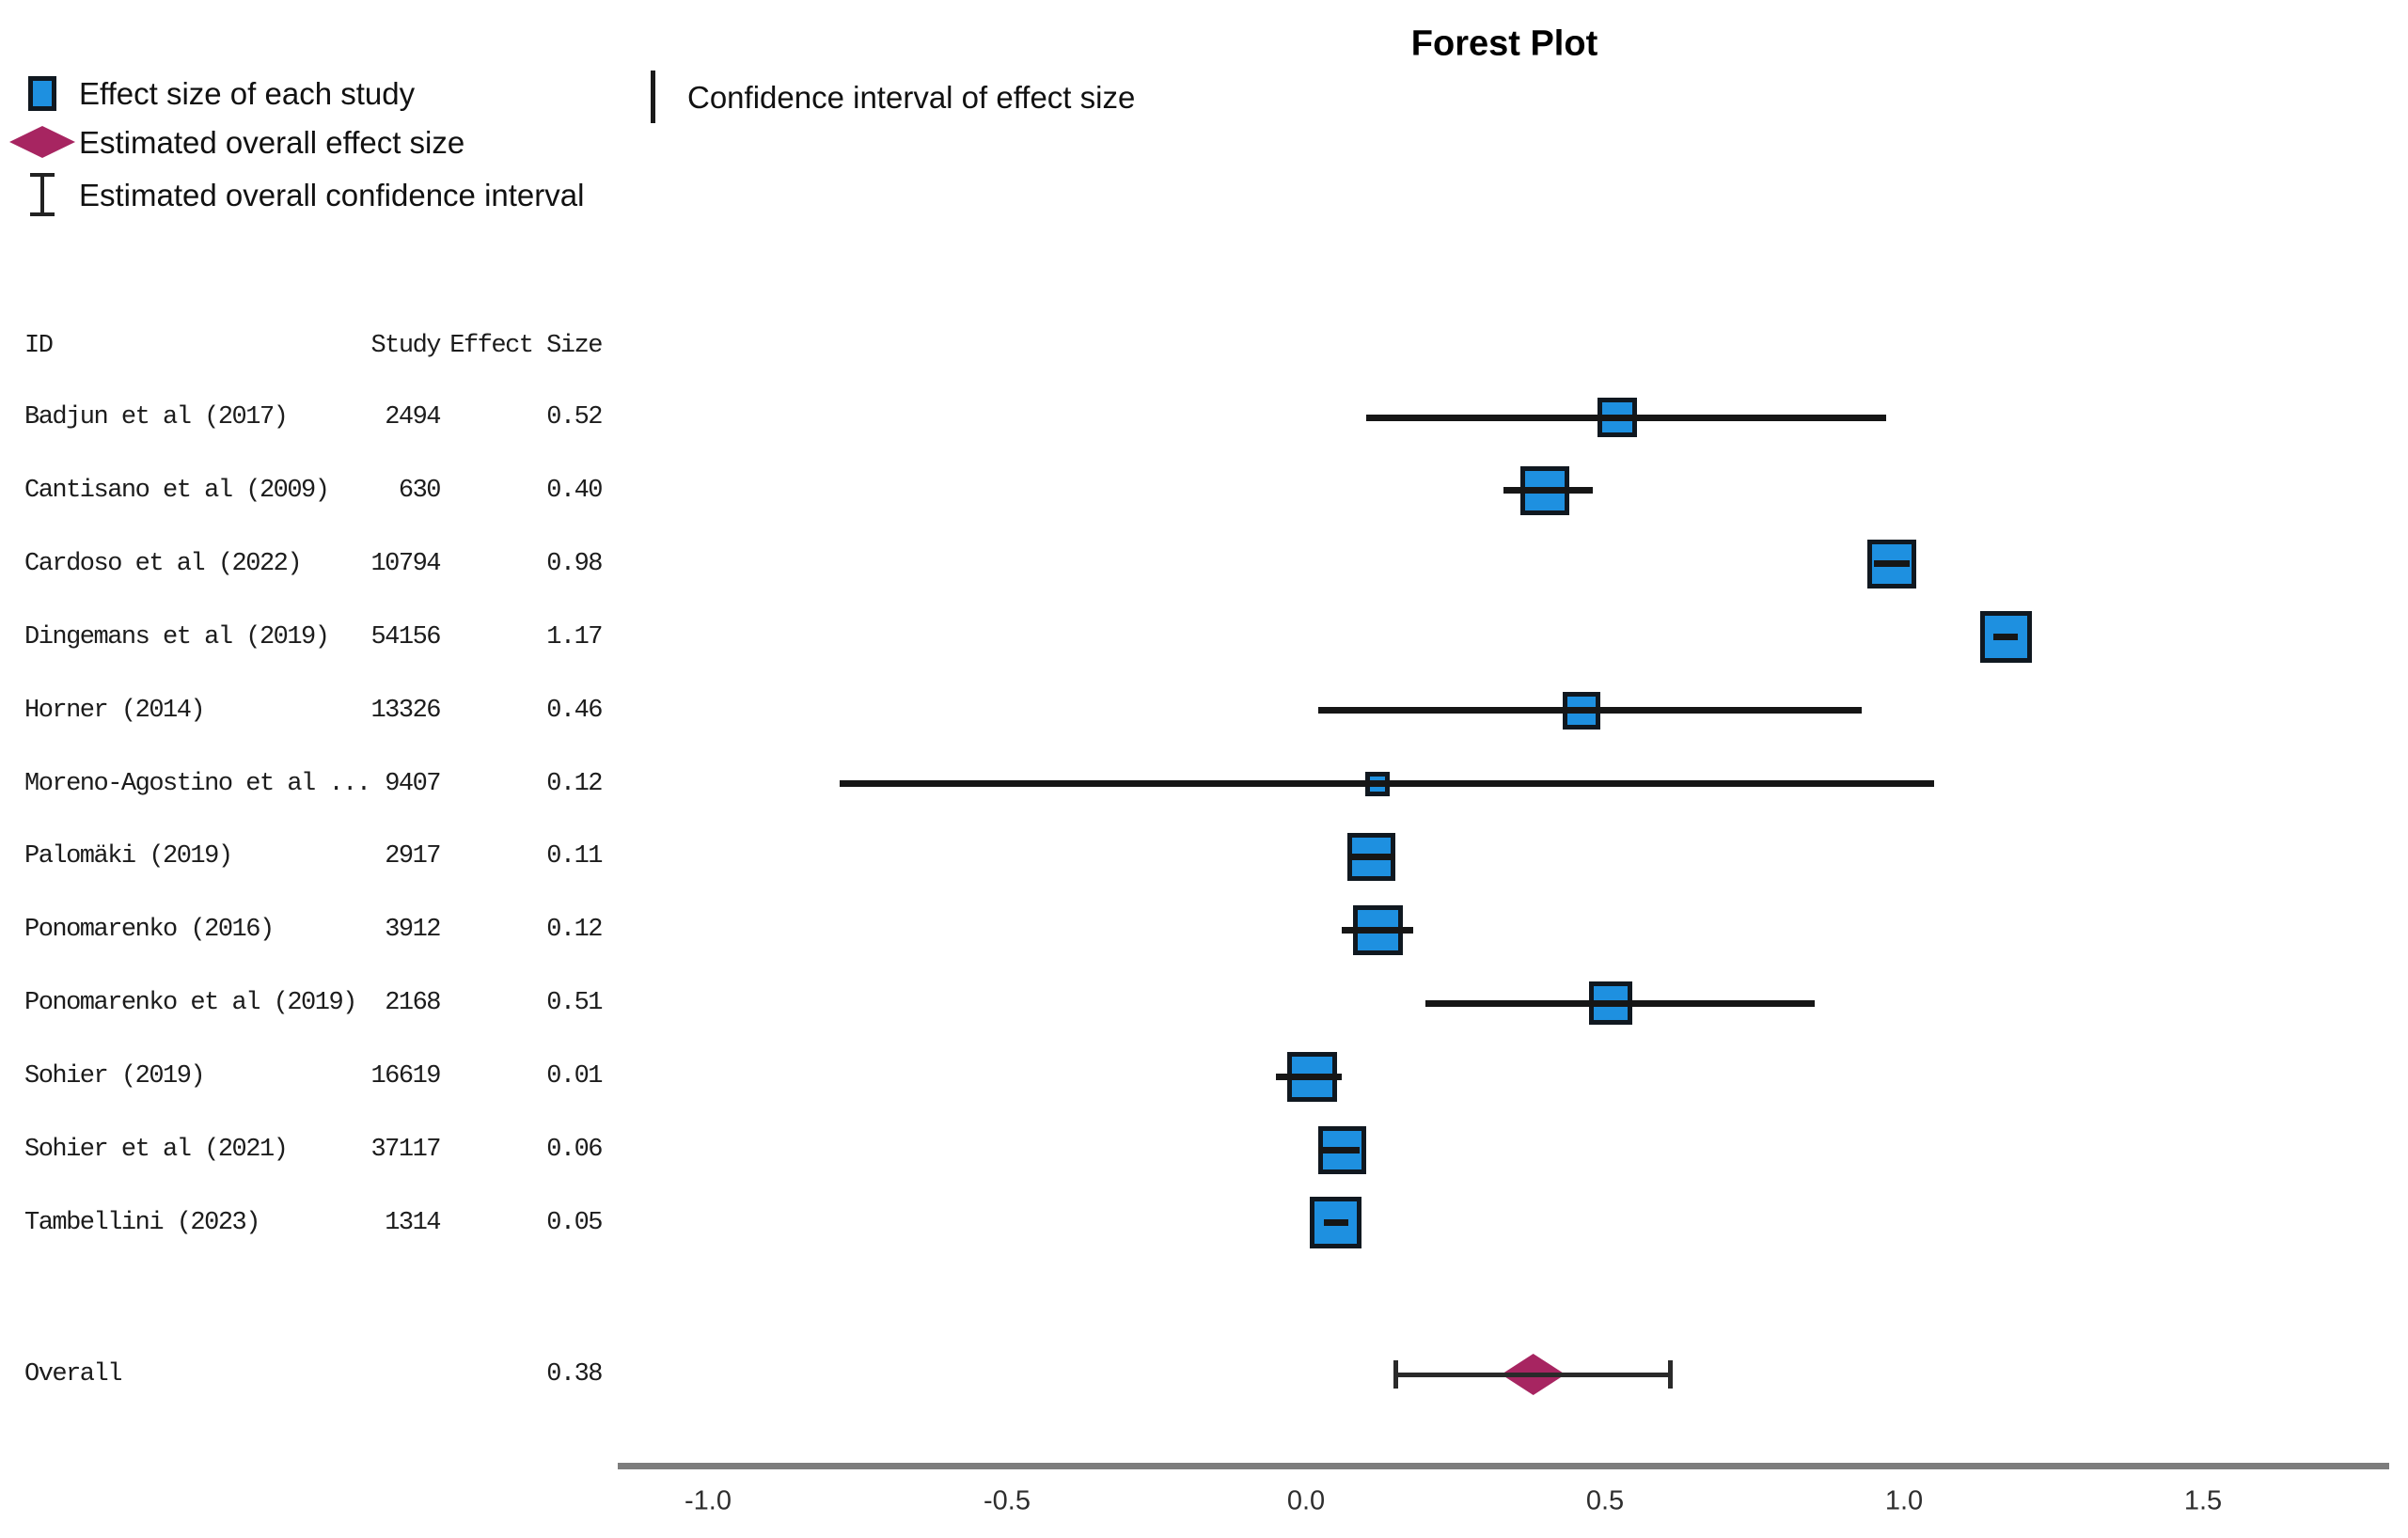 The height and width of the screenshot is (1538, 2408). Describe the element at coordinates (39, 346) in the screenshot. I see `table-header-id: ID` at that location.